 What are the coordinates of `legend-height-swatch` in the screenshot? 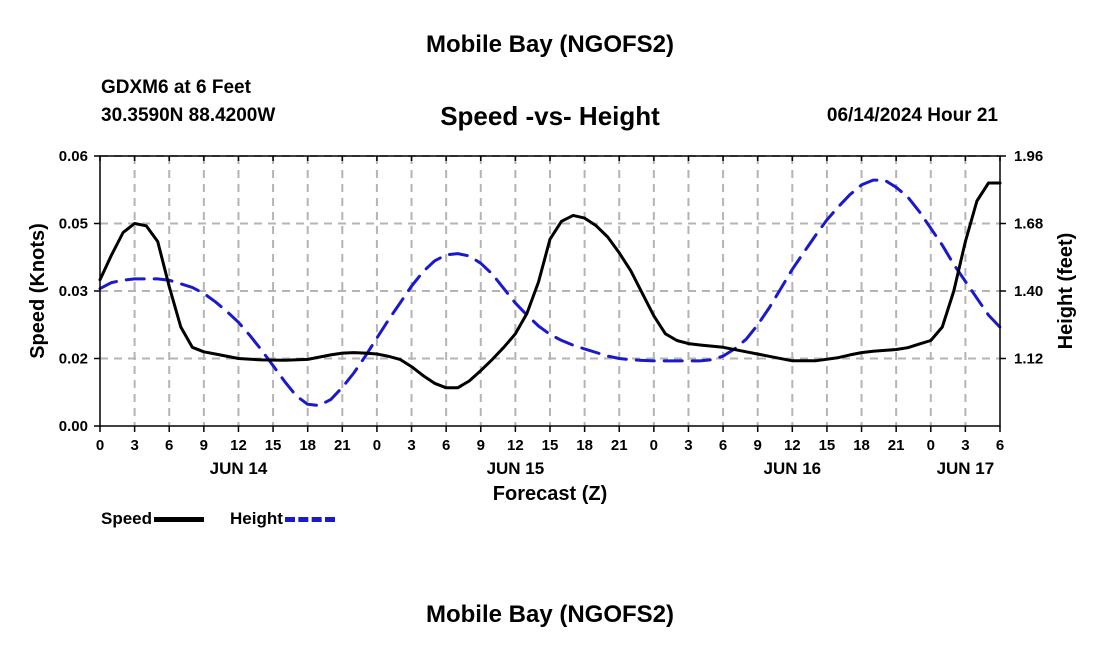 It's located at (309, 519).